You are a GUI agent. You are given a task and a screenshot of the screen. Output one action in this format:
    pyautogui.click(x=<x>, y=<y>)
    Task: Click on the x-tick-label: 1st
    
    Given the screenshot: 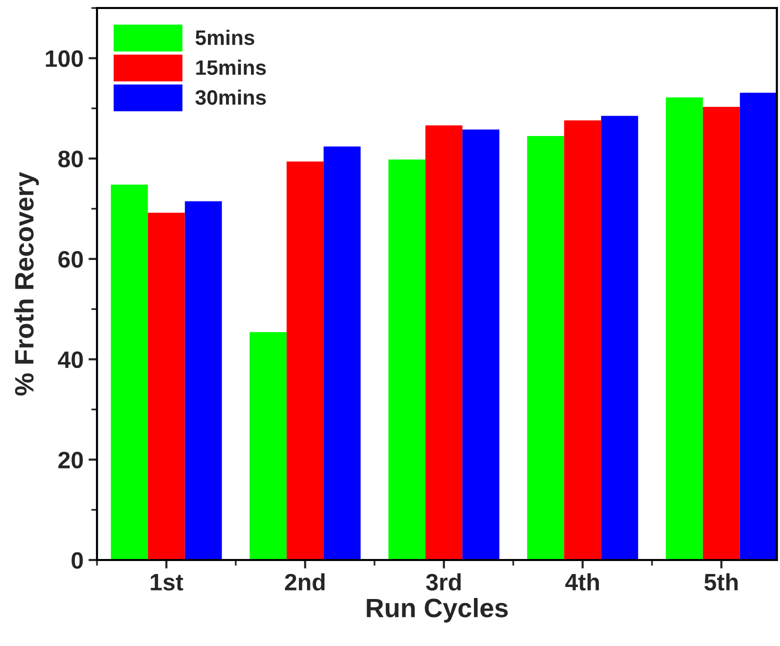 What is the action you would take?
    pyautogui.click(x=167, y=582)
    